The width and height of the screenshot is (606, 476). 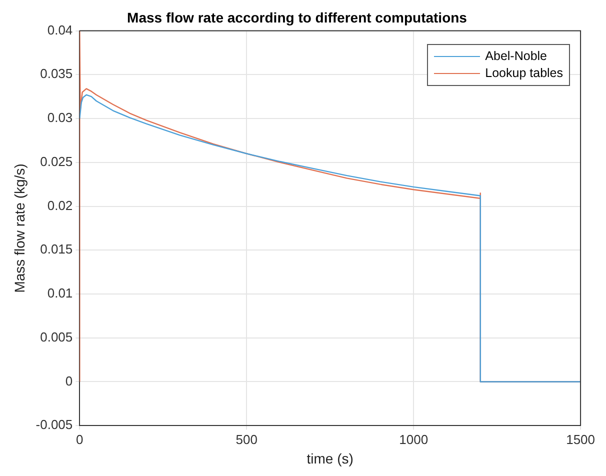 What do you see at coordinates (60, 205) in the screenshot?
I see `y-tick-label: 0.02` at bounding box center [60, 205].